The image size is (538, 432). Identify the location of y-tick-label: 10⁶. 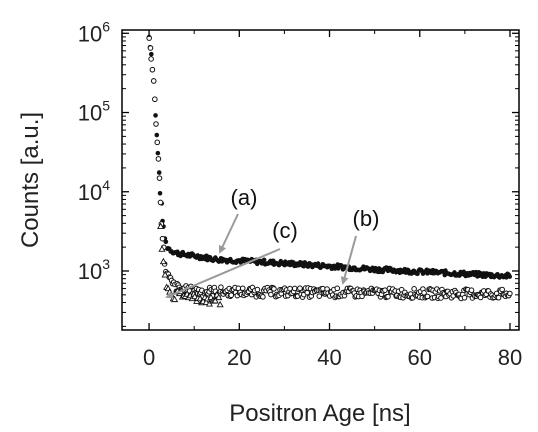
(94, 32).